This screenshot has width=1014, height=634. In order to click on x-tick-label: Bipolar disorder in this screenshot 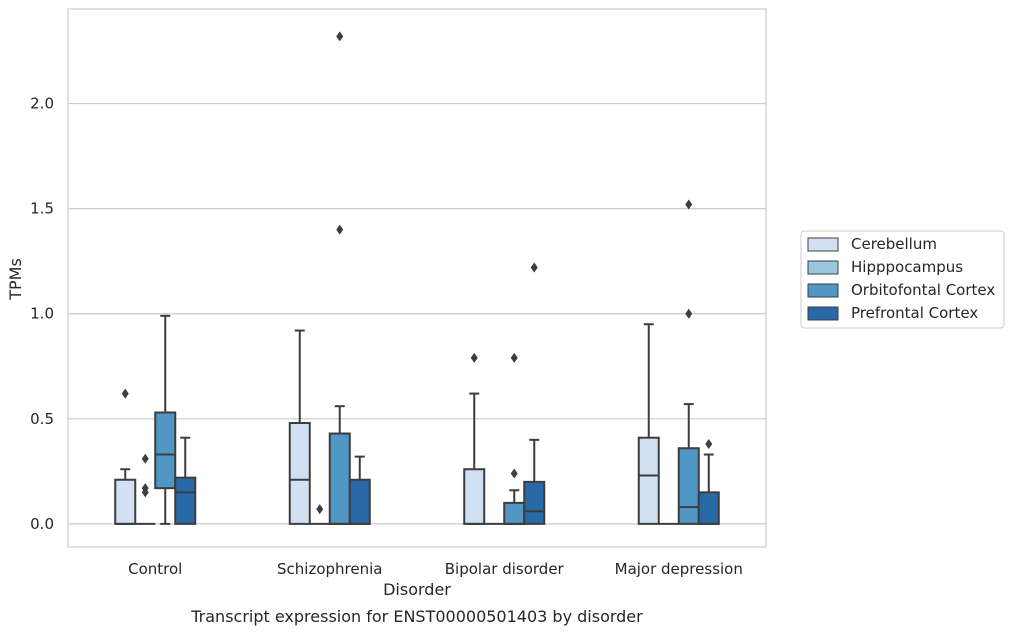, I will do `click(505, 569)`.